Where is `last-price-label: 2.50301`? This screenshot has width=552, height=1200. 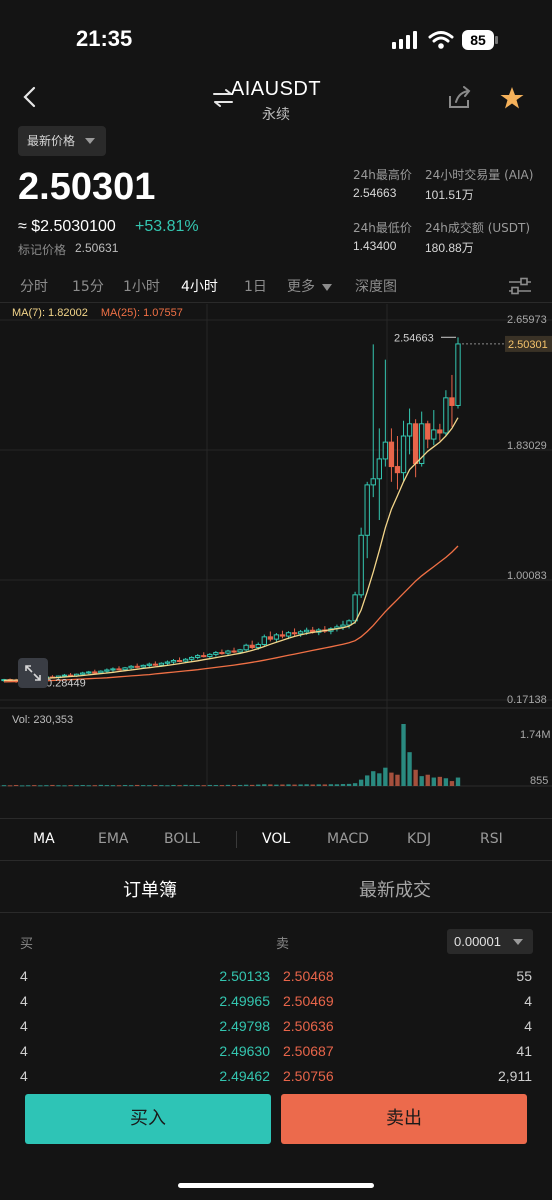 last-price-label: 2.50301 is located at coordinates (528, 345).